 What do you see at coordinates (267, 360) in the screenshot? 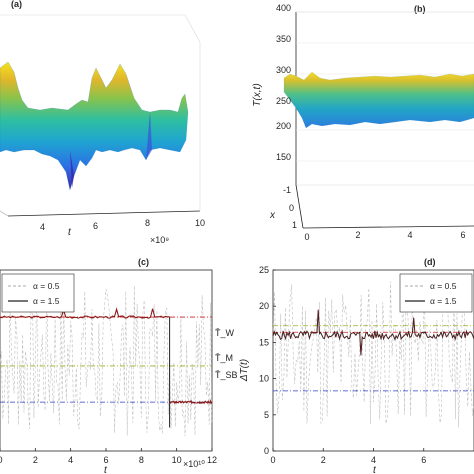
I see `panel-d-y-ticks: 0 5 10 15 20 25` at bounding box center [267, 360].